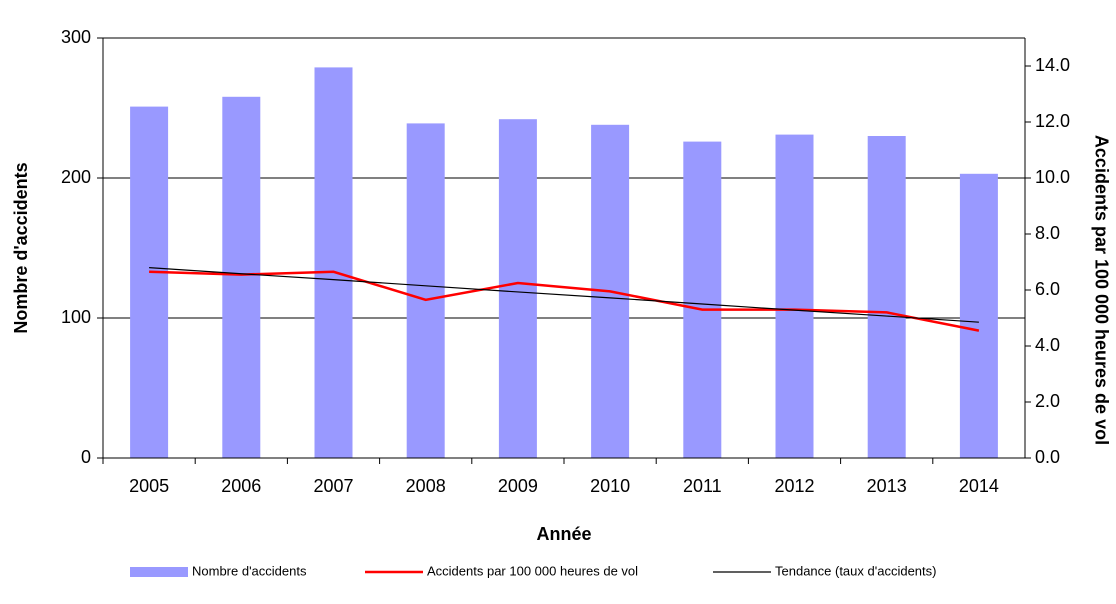  Describe the element at coordinates (159, 572) in the screenshot. I see `legend-swatch` at that location.